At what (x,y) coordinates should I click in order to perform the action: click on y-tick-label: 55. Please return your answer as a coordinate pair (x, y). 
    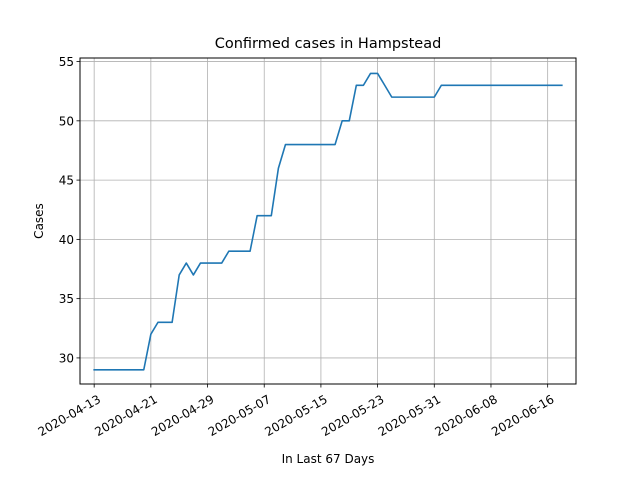
    Looking at the image, I should click on (66, 62).